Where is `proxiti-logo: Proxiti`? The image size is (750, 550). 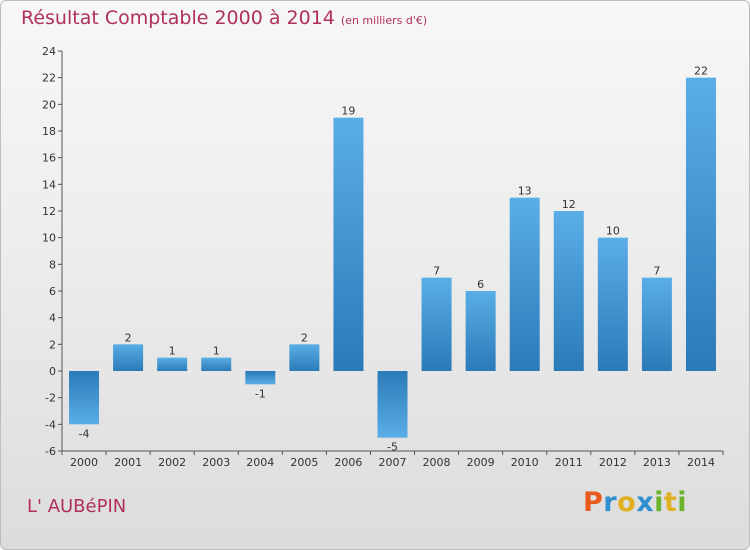
proxiti-logo: Proxiti is located at coordinates (635, 502).